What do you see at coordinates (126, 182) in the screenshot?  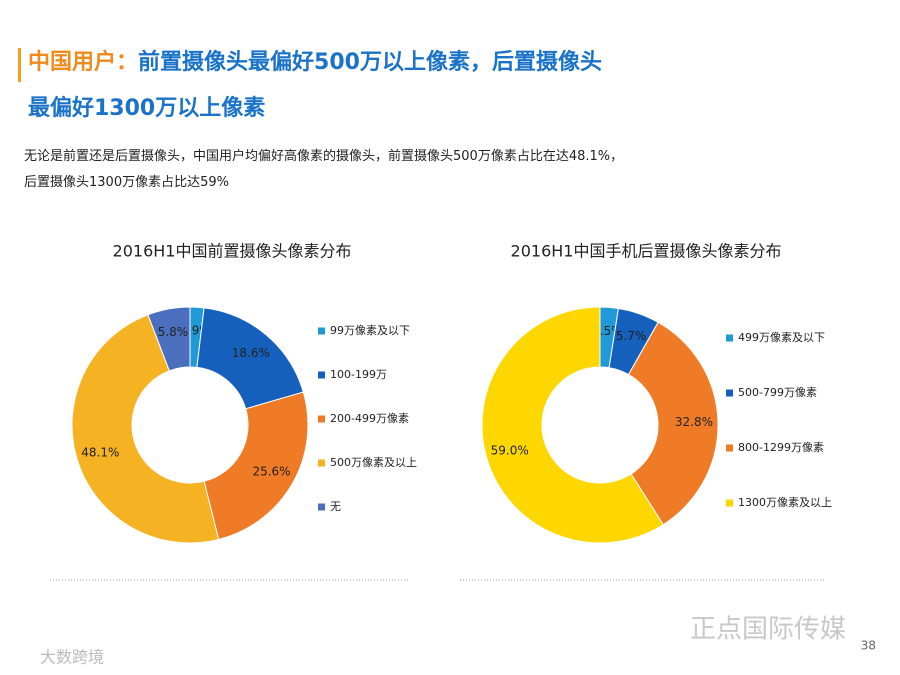 I see `description: 后置摄像头1300万像素占比达59%` at bounding box center [126, 182].